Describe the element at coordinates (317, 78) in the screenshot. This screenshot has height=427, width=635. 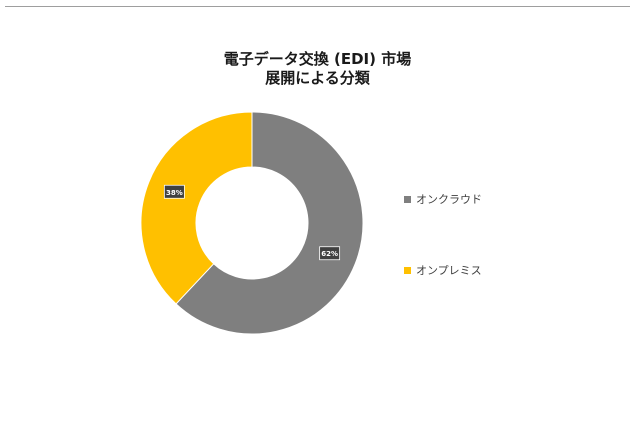
I see `chart-title-line-2: 展開による分類` at that location.